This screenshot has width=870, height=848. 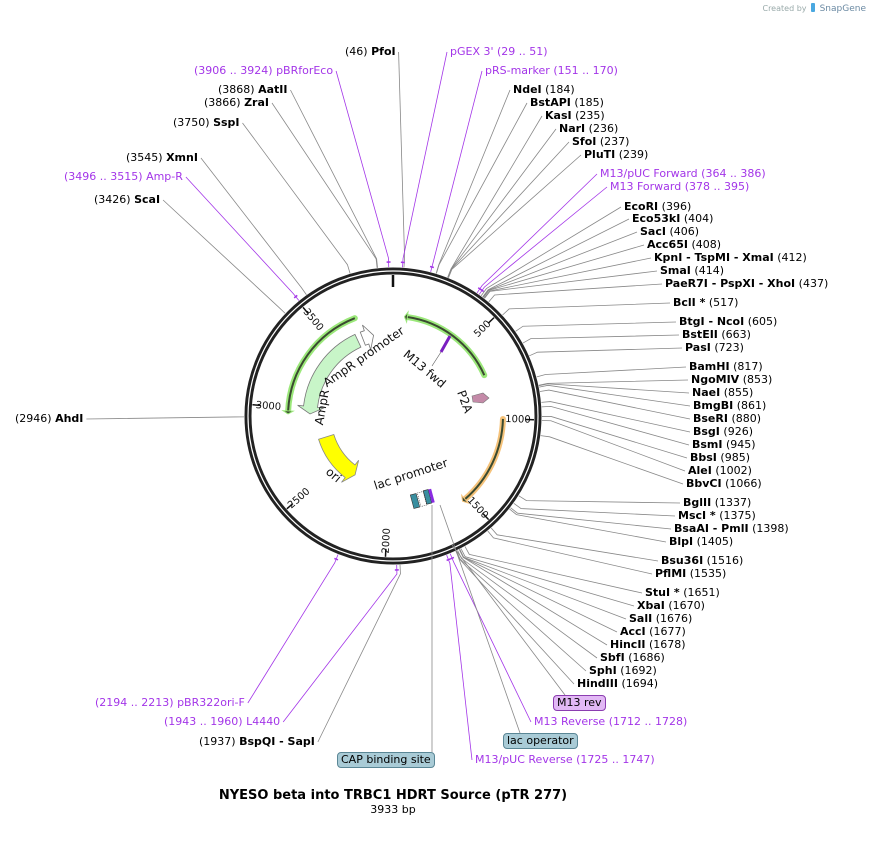 What do you see at coordinates (517, 70) in the screenshot?
I see `site-name: pRS-marker` at bounding box center [517, 70].